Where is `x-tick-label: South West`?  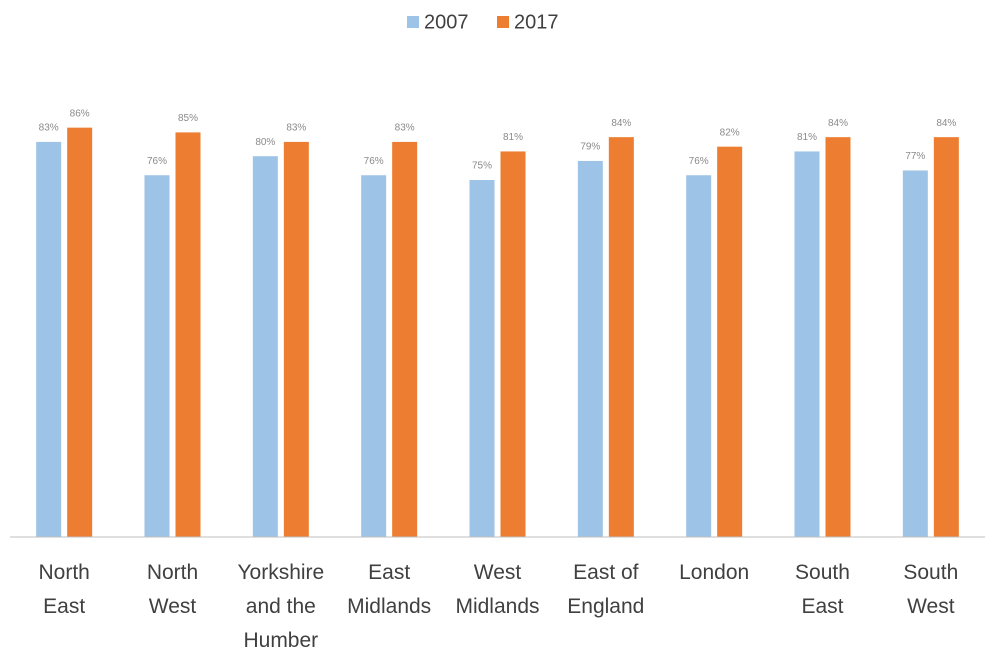 x-tick-label: South West is located at coordinates (930, 589).